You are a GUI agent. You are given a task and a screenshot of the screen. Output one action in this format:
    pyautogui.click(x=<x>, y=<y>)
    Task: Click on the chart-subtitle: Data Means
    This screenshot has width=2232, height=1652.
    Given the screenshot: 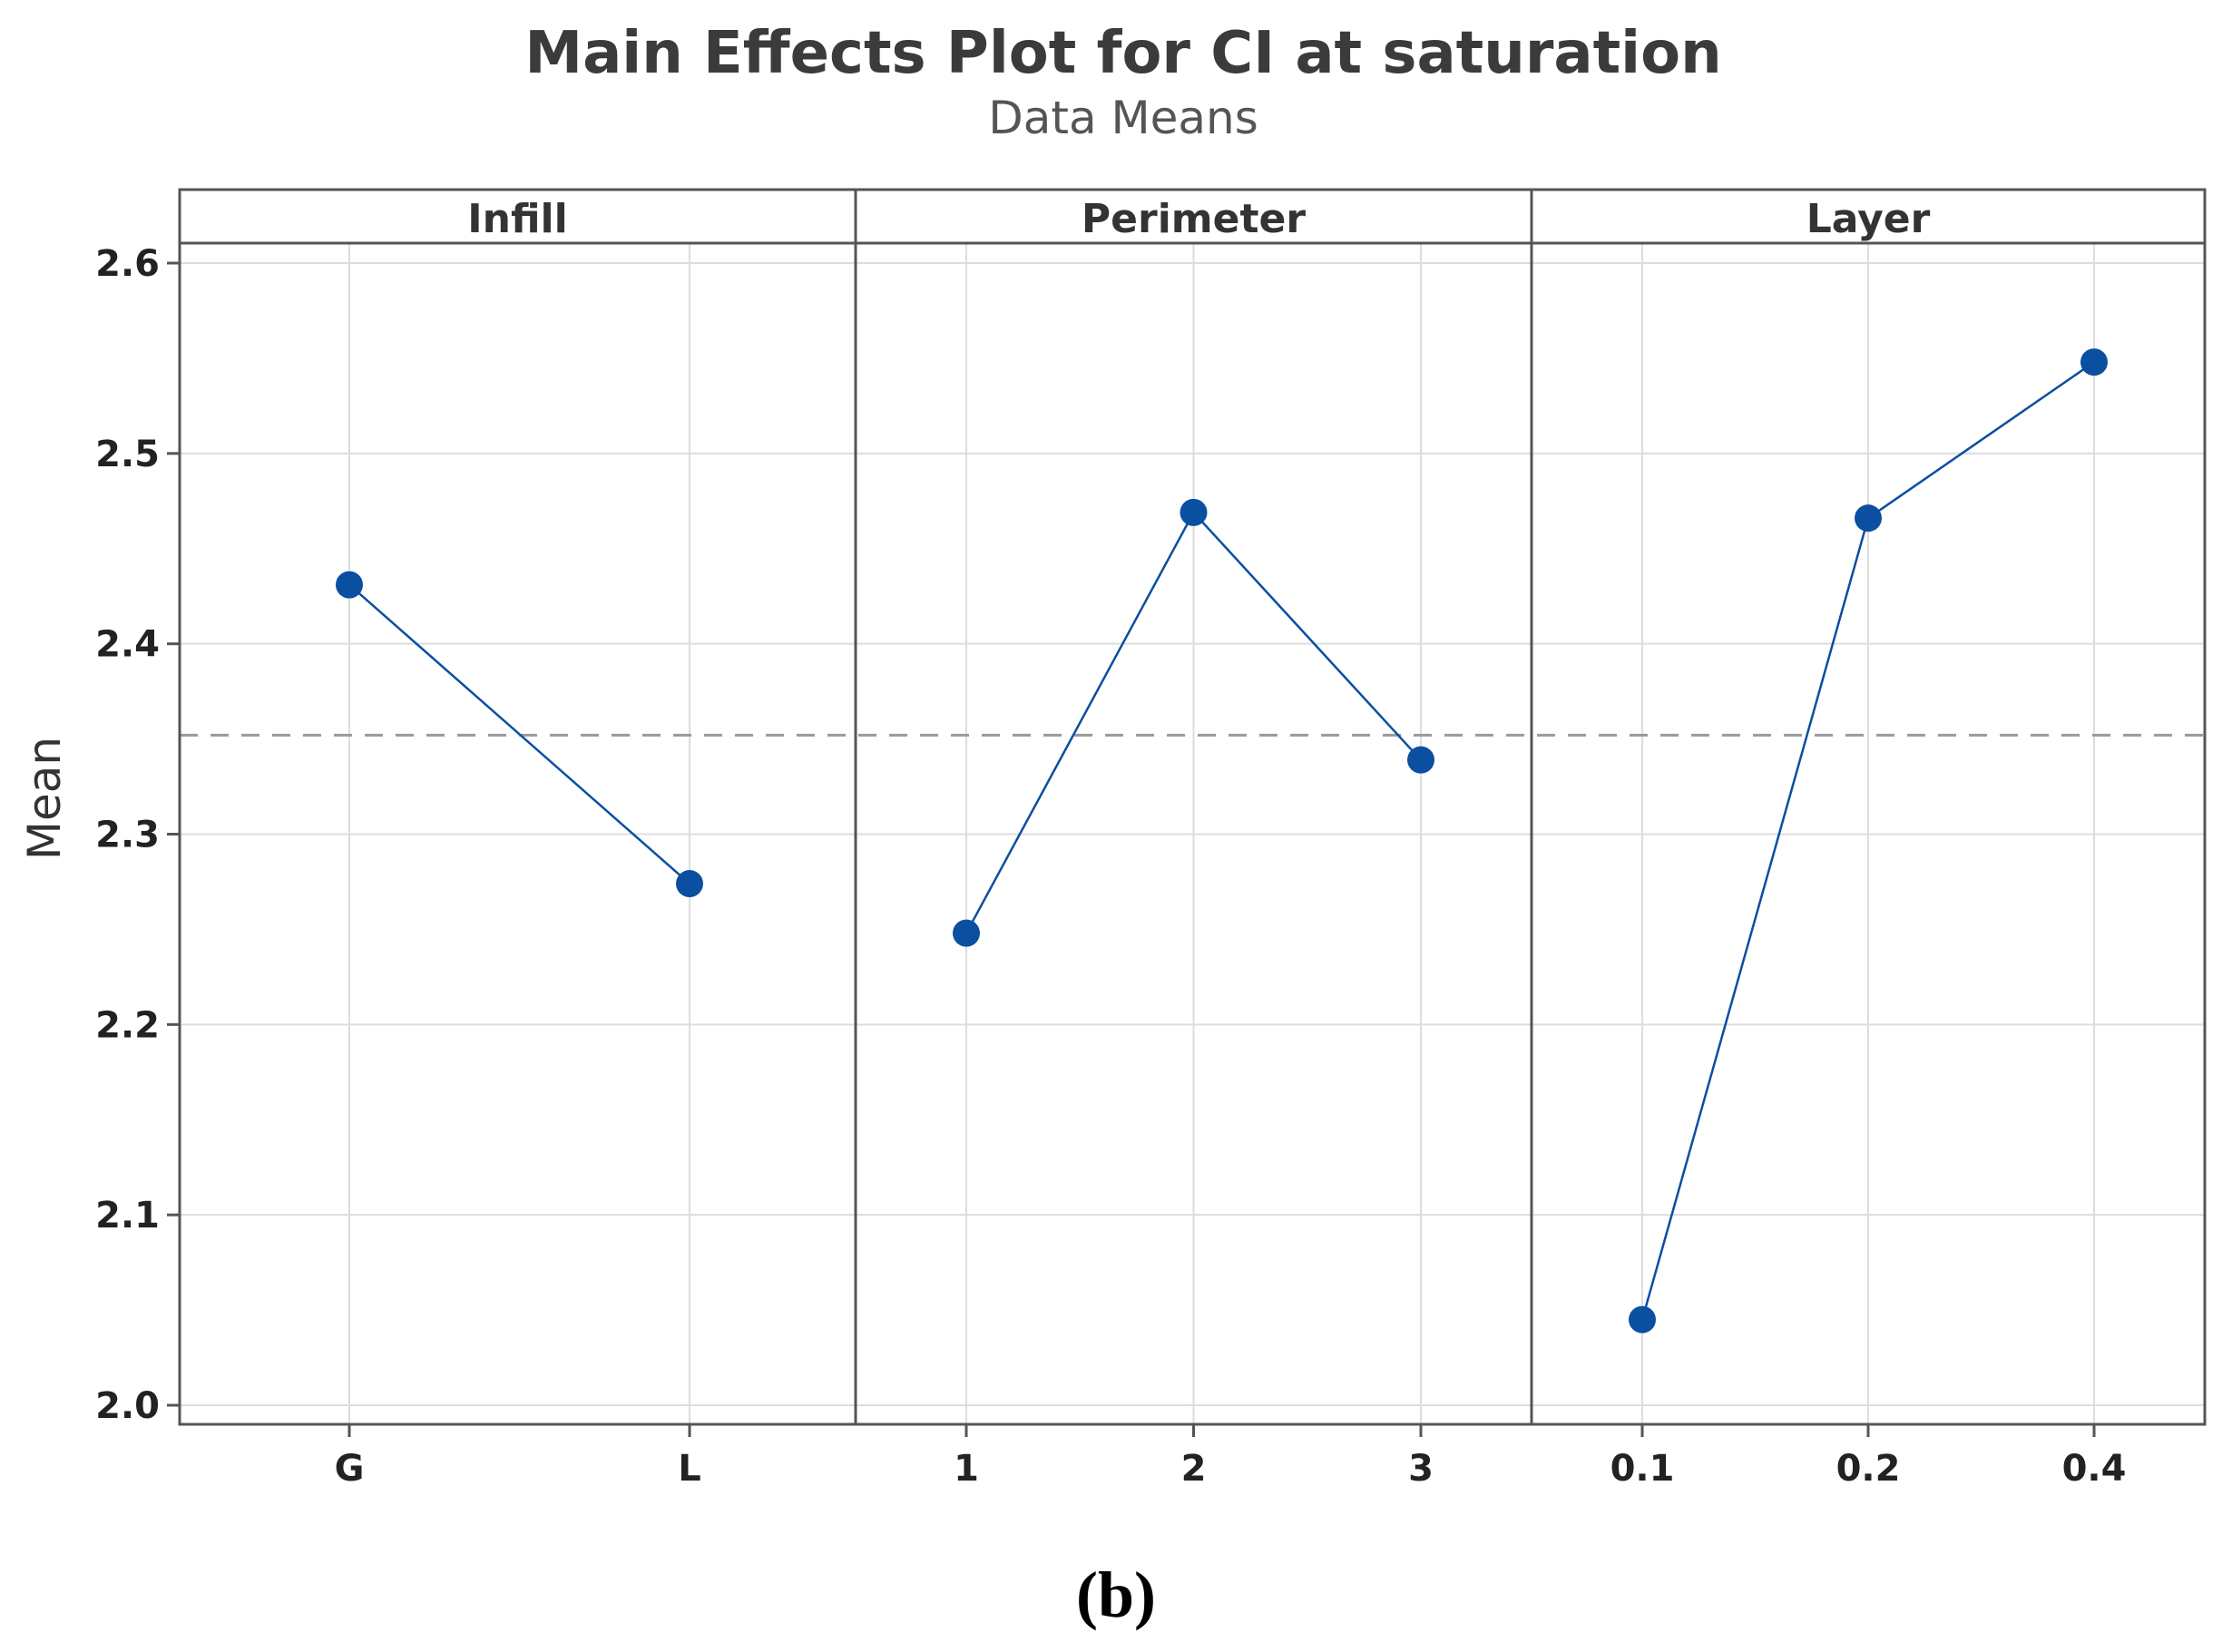 What is the action you would take?
    pyautogui.click(x=1123, y=118)
    